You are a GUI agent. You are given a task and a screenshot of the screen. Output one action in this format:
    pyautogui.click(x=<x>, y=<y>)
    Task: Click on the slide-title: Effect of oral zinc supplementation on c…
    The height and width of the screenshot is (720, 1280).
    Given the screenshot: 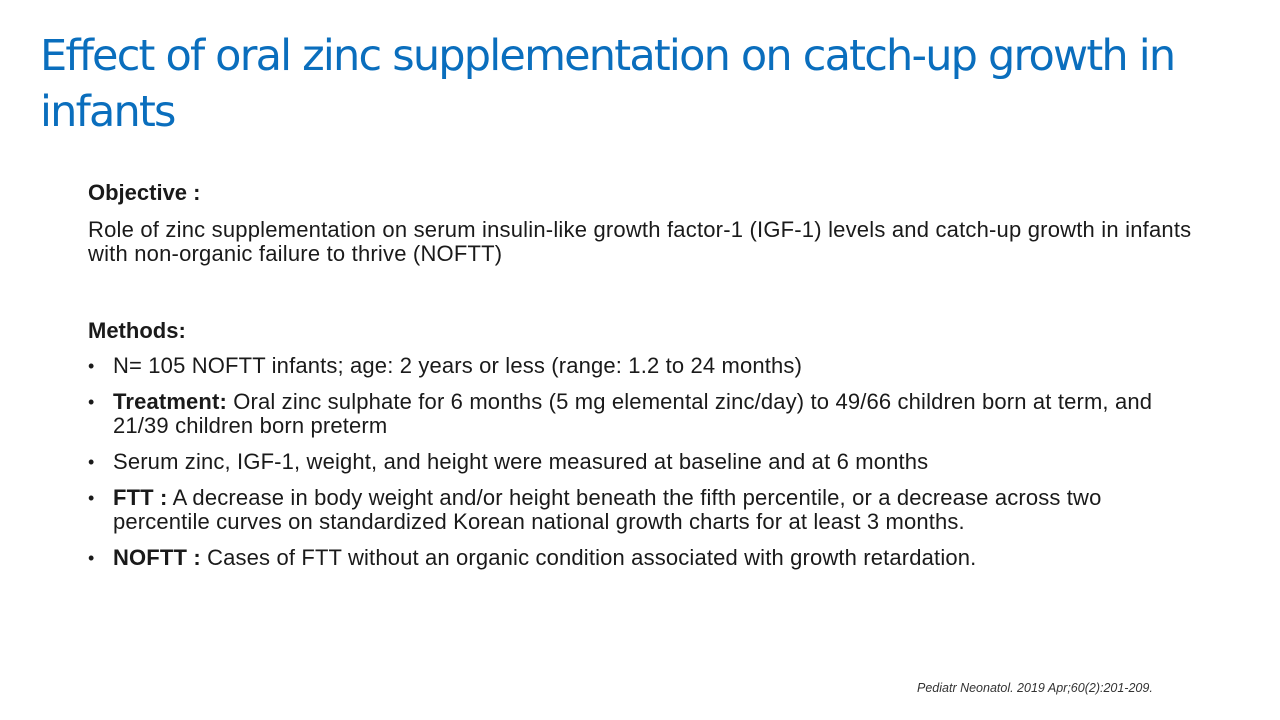 What is the action you would take?
    pyautogui.click(x=608, y=84)
    